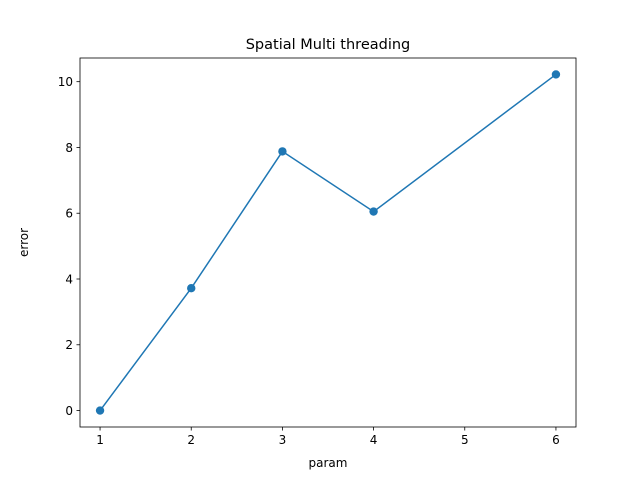  Describe the element at coordinates (374, 440) in the screenshot. I see `x-tick-label: 4` at that location.